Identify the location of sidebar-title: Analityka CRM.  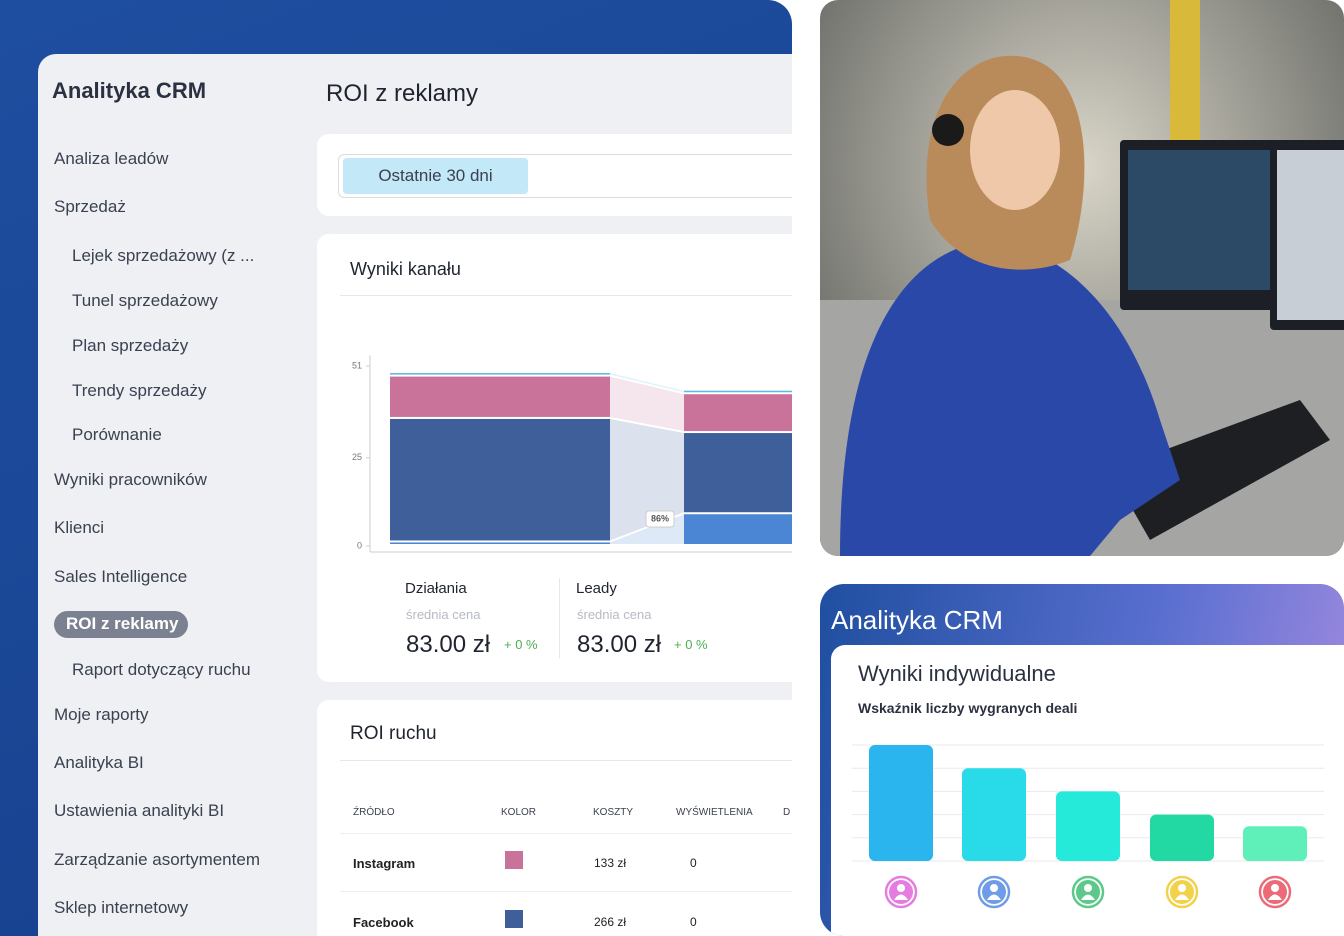
(129, 90).